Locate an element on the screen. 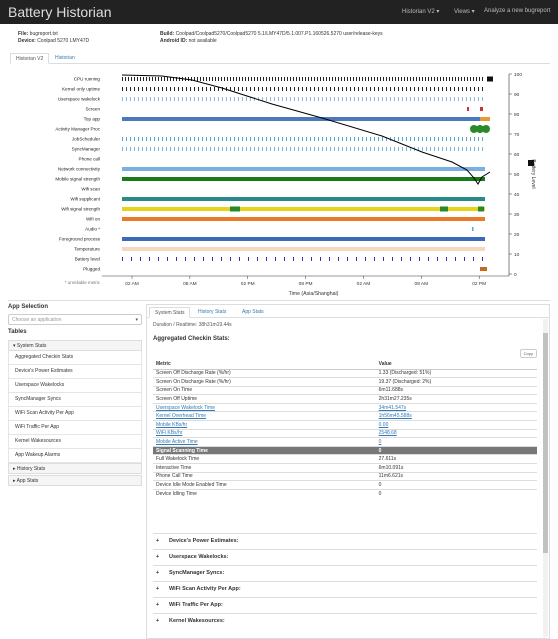  section-syncmanager-syncs: + SyncManager Syncs: is located at coordinates (345, 572).